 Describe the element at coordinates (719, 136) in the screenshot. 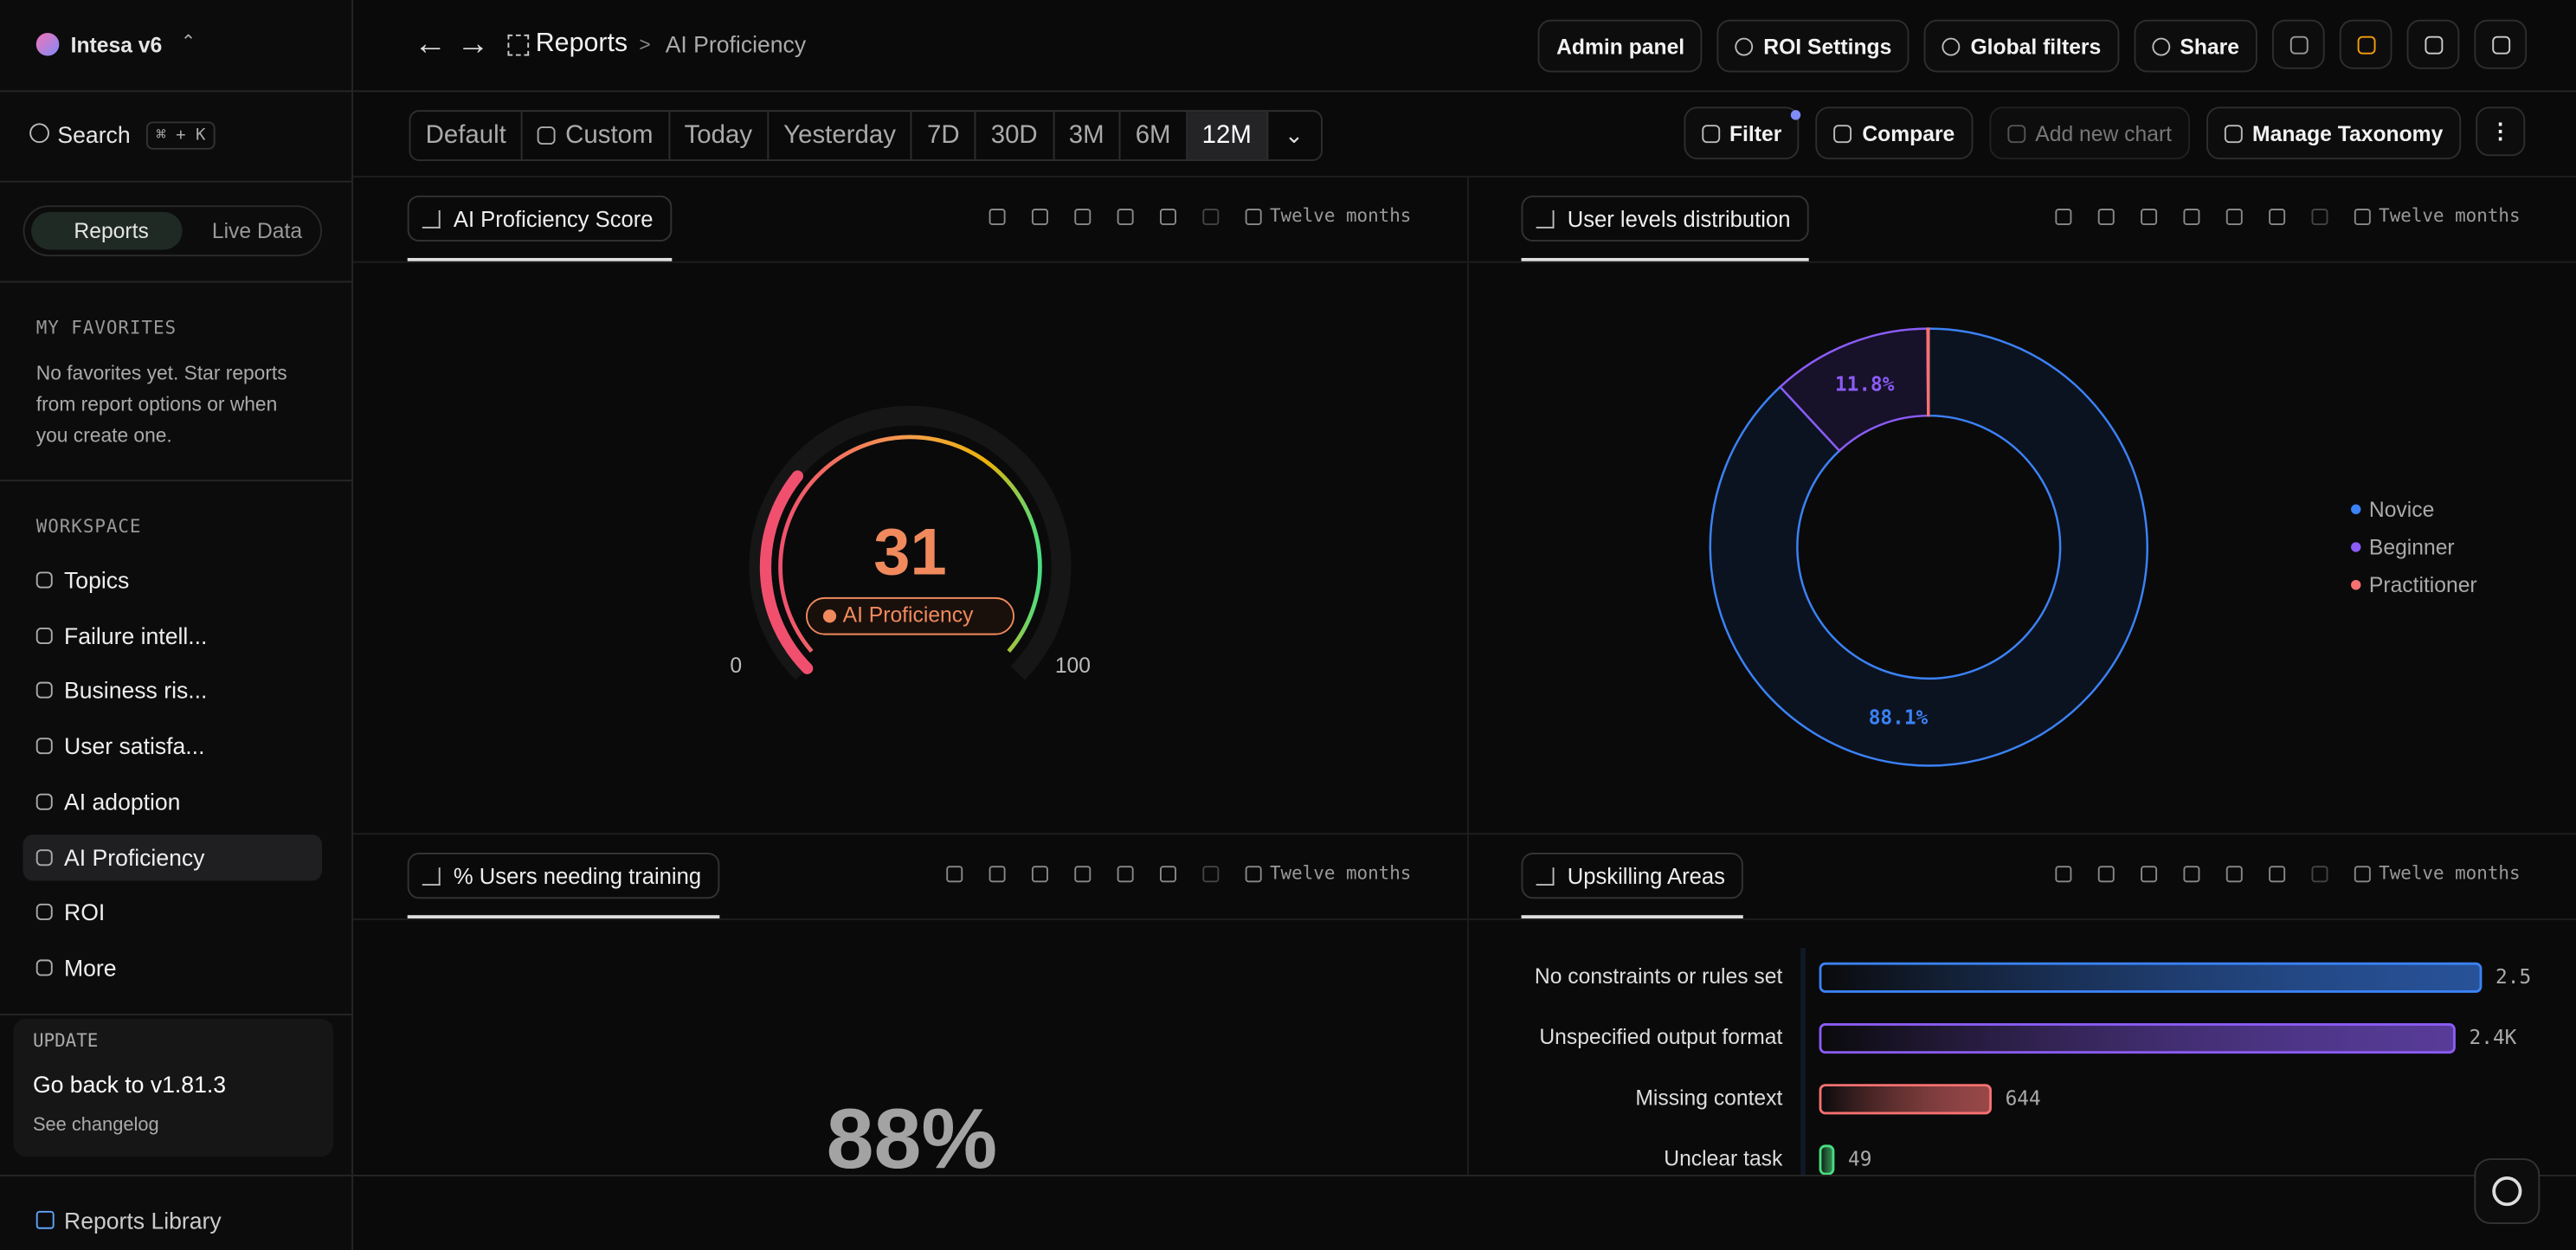

I see `range-option: Today` at that location.